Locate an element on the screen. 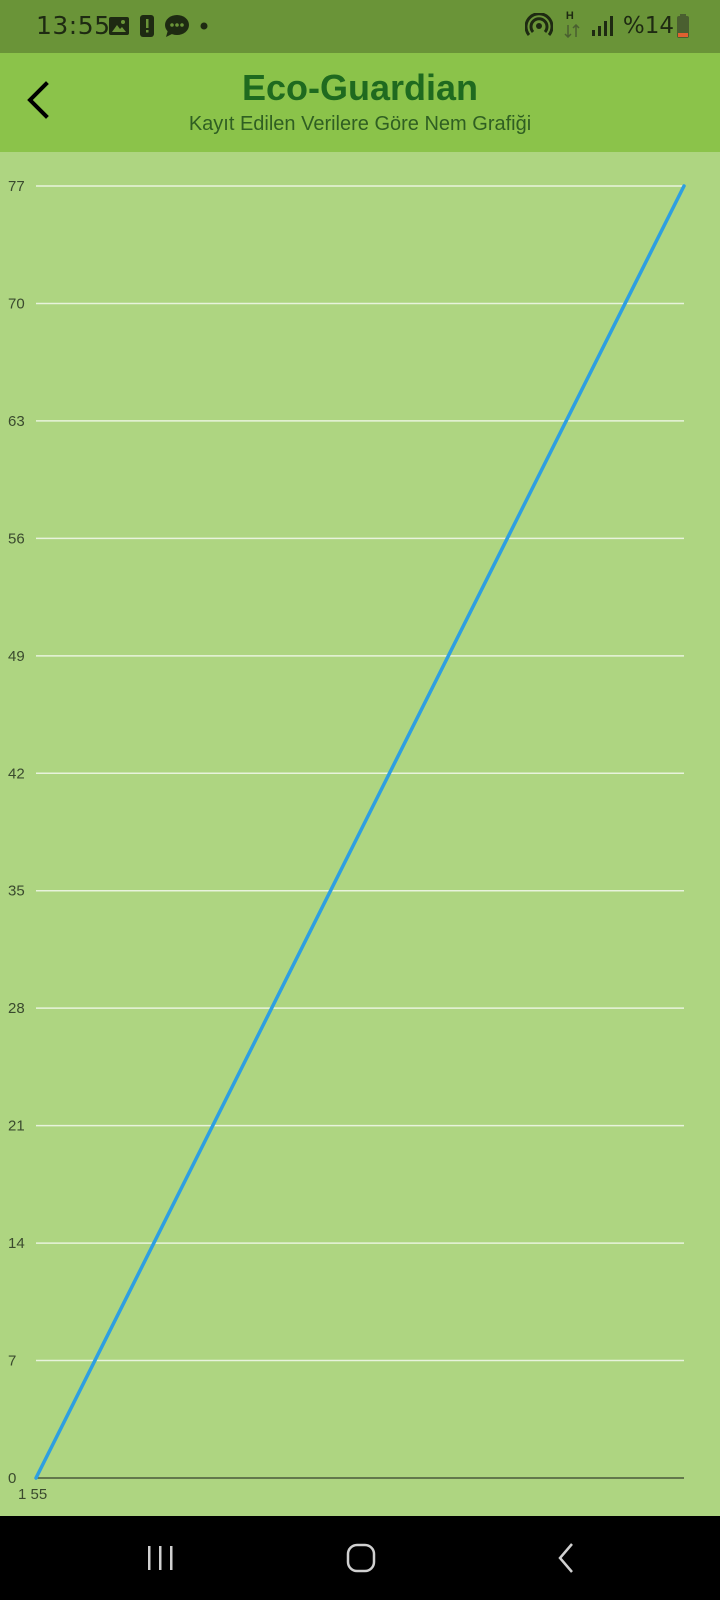 This screenshot has height=1600, width=720. data-arrows-icon: H is located at coordinates (572, 25).